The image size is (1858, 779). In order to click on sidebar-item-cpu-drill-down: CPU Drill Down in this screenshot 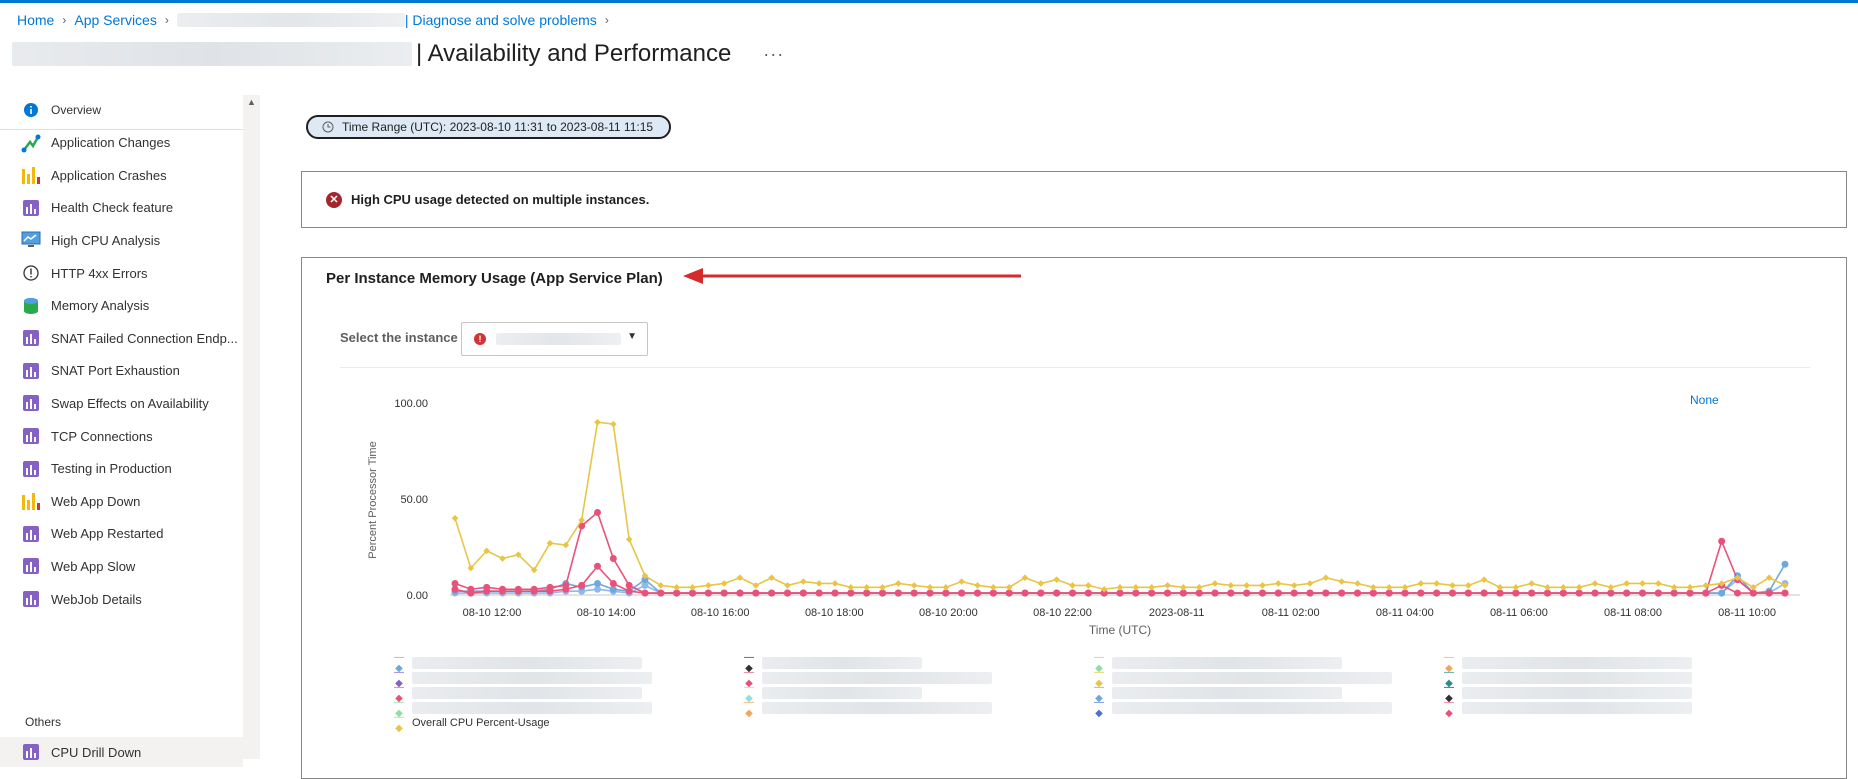, I will do `click(121, 752)`.